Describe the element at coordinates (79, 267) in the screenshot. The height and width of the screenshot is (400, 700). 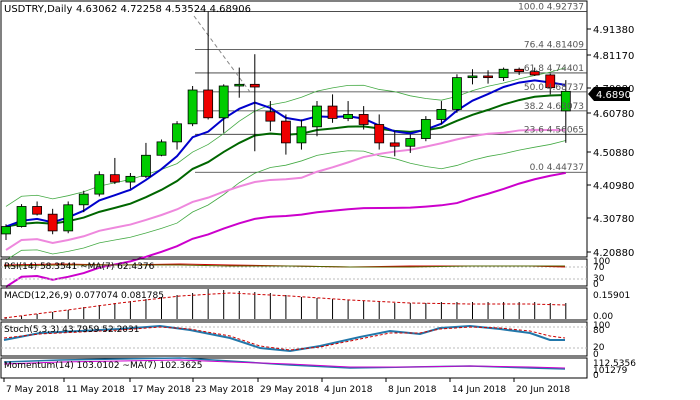
I see `rsi-label: RSI(14) 58.3541 ~MA(7) 62.4376` at that location.